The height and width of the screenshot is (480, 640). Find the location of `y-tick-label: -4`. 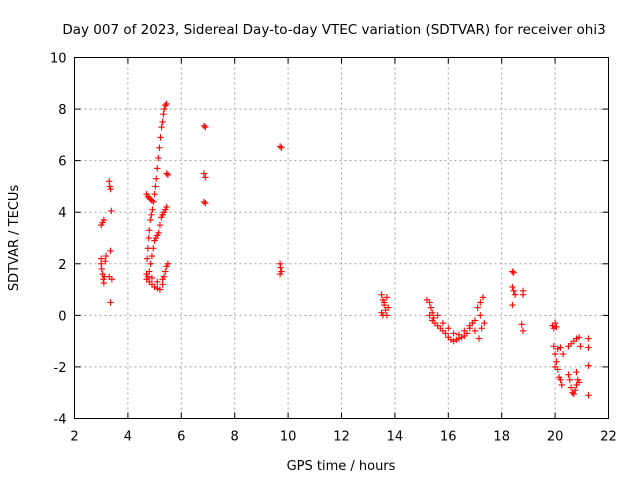

y-tick-label: -4 is located at coordinates (60, 420).